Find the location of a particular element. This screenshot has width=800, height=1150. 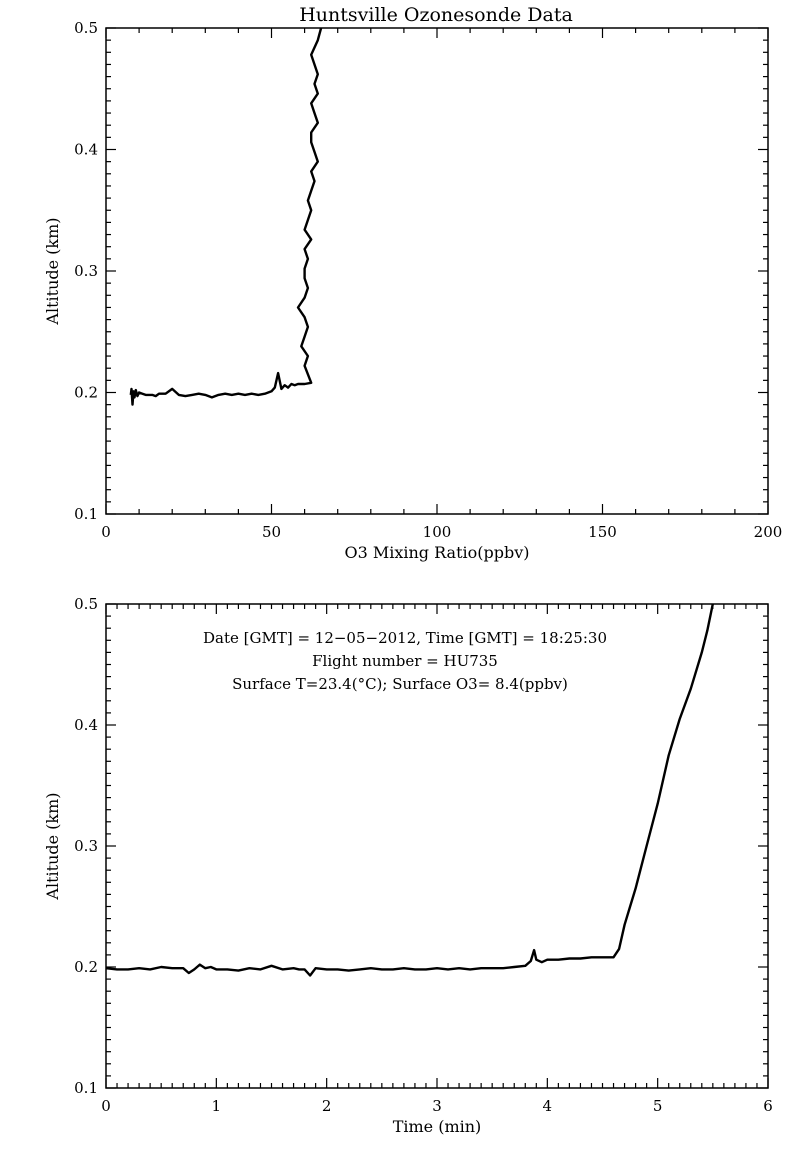

x-tick-label: 6 is located at coordinates (768, 1106).